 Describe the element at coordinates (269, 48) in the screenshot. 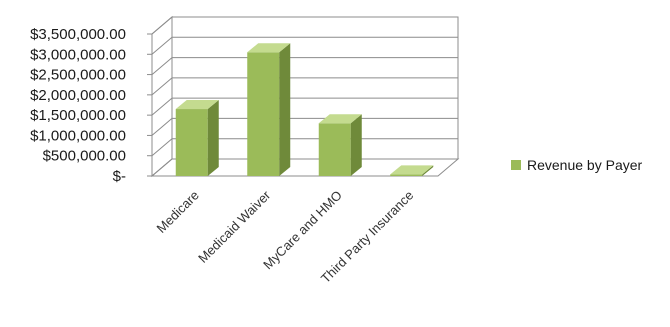

I see `bar-2-top` at that location.